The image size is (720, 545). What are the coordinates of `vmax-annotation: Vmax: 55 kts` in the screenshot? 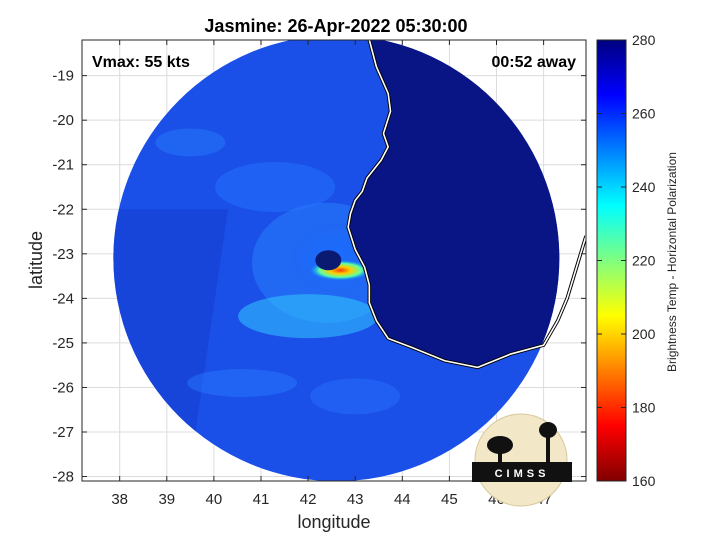 It's located at (141, 62).